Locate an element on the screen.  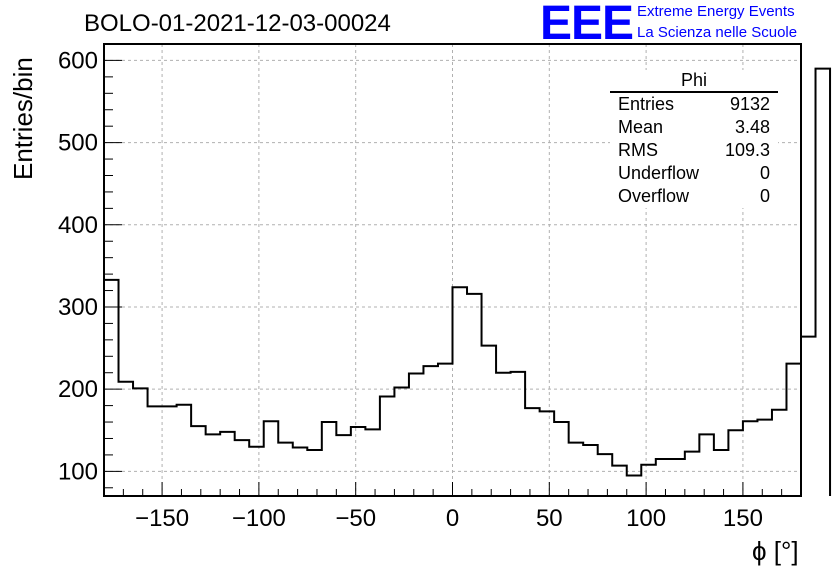
y-axis-ticks: 100 200 300 400 500 600 is located at coordinates (90, 266).